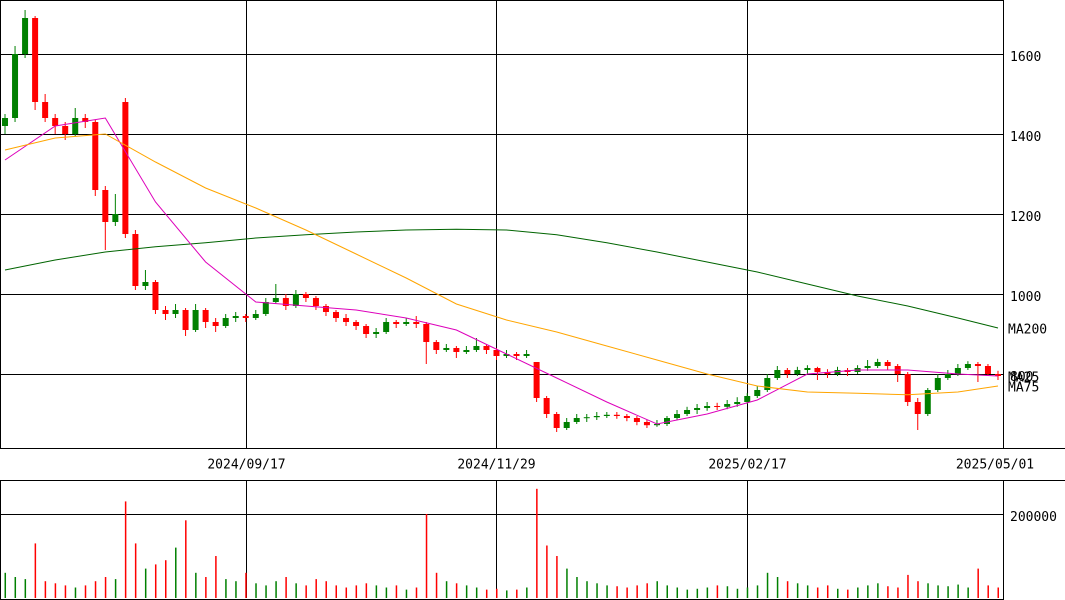  Describe the element at coordinates (1027, 330) in the screenshot. I see `legend-label: MA200` at that location.